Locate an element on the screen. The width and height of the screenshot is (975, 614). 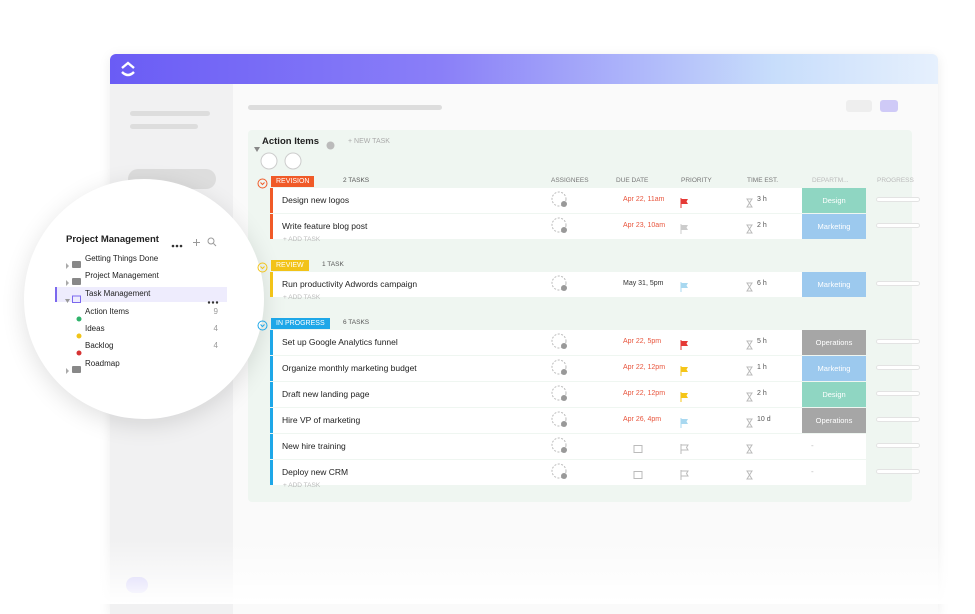
task-name: Organize monthly marketing budget is located at coordinates (349, 368).